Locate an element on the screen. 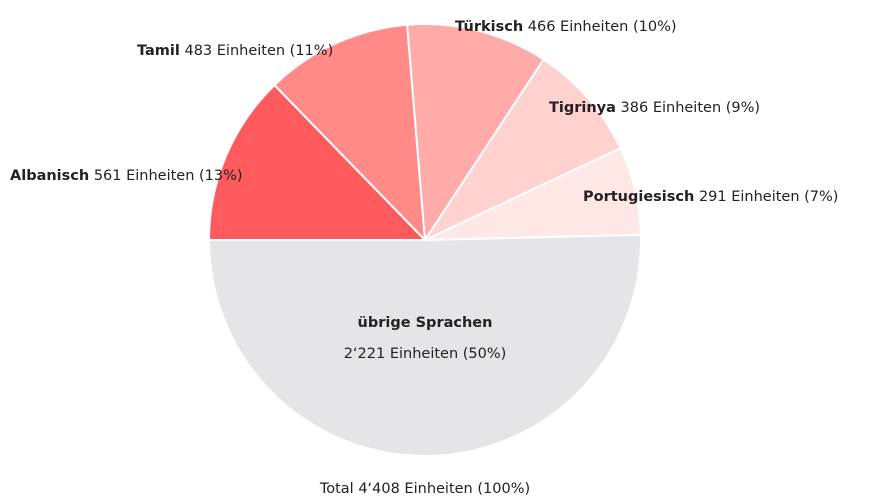  slice-name: Tigrinya is located at coordinates (582, 108).